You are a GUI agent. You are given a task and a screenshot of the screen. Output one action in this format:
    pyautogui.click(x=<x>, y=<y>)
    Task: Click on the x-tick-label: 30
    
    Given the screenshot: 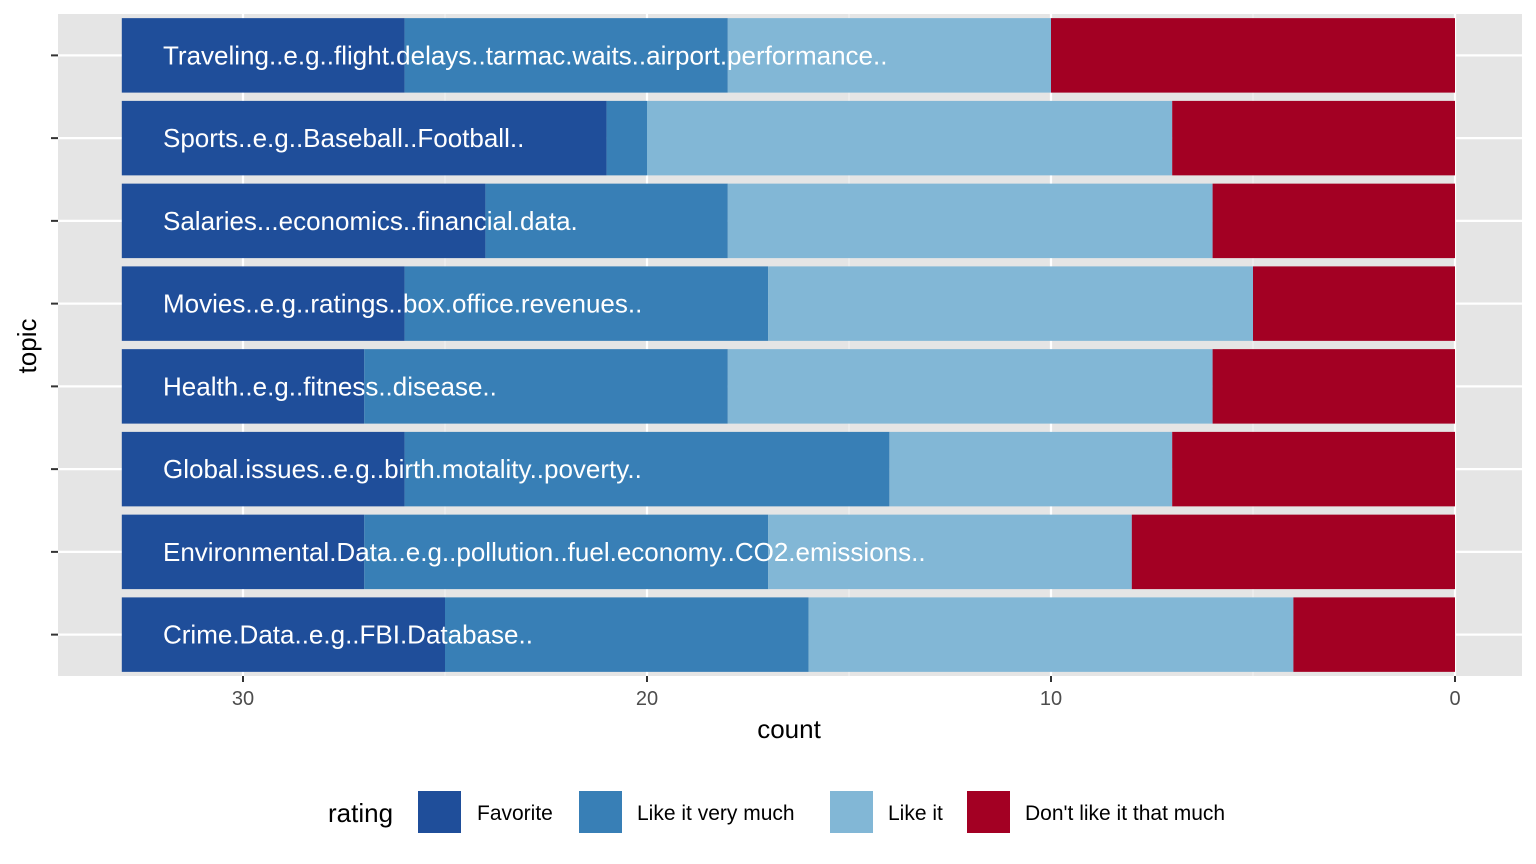 What is the action you would take?
    pyautogui.click(x=243, y=699)
    